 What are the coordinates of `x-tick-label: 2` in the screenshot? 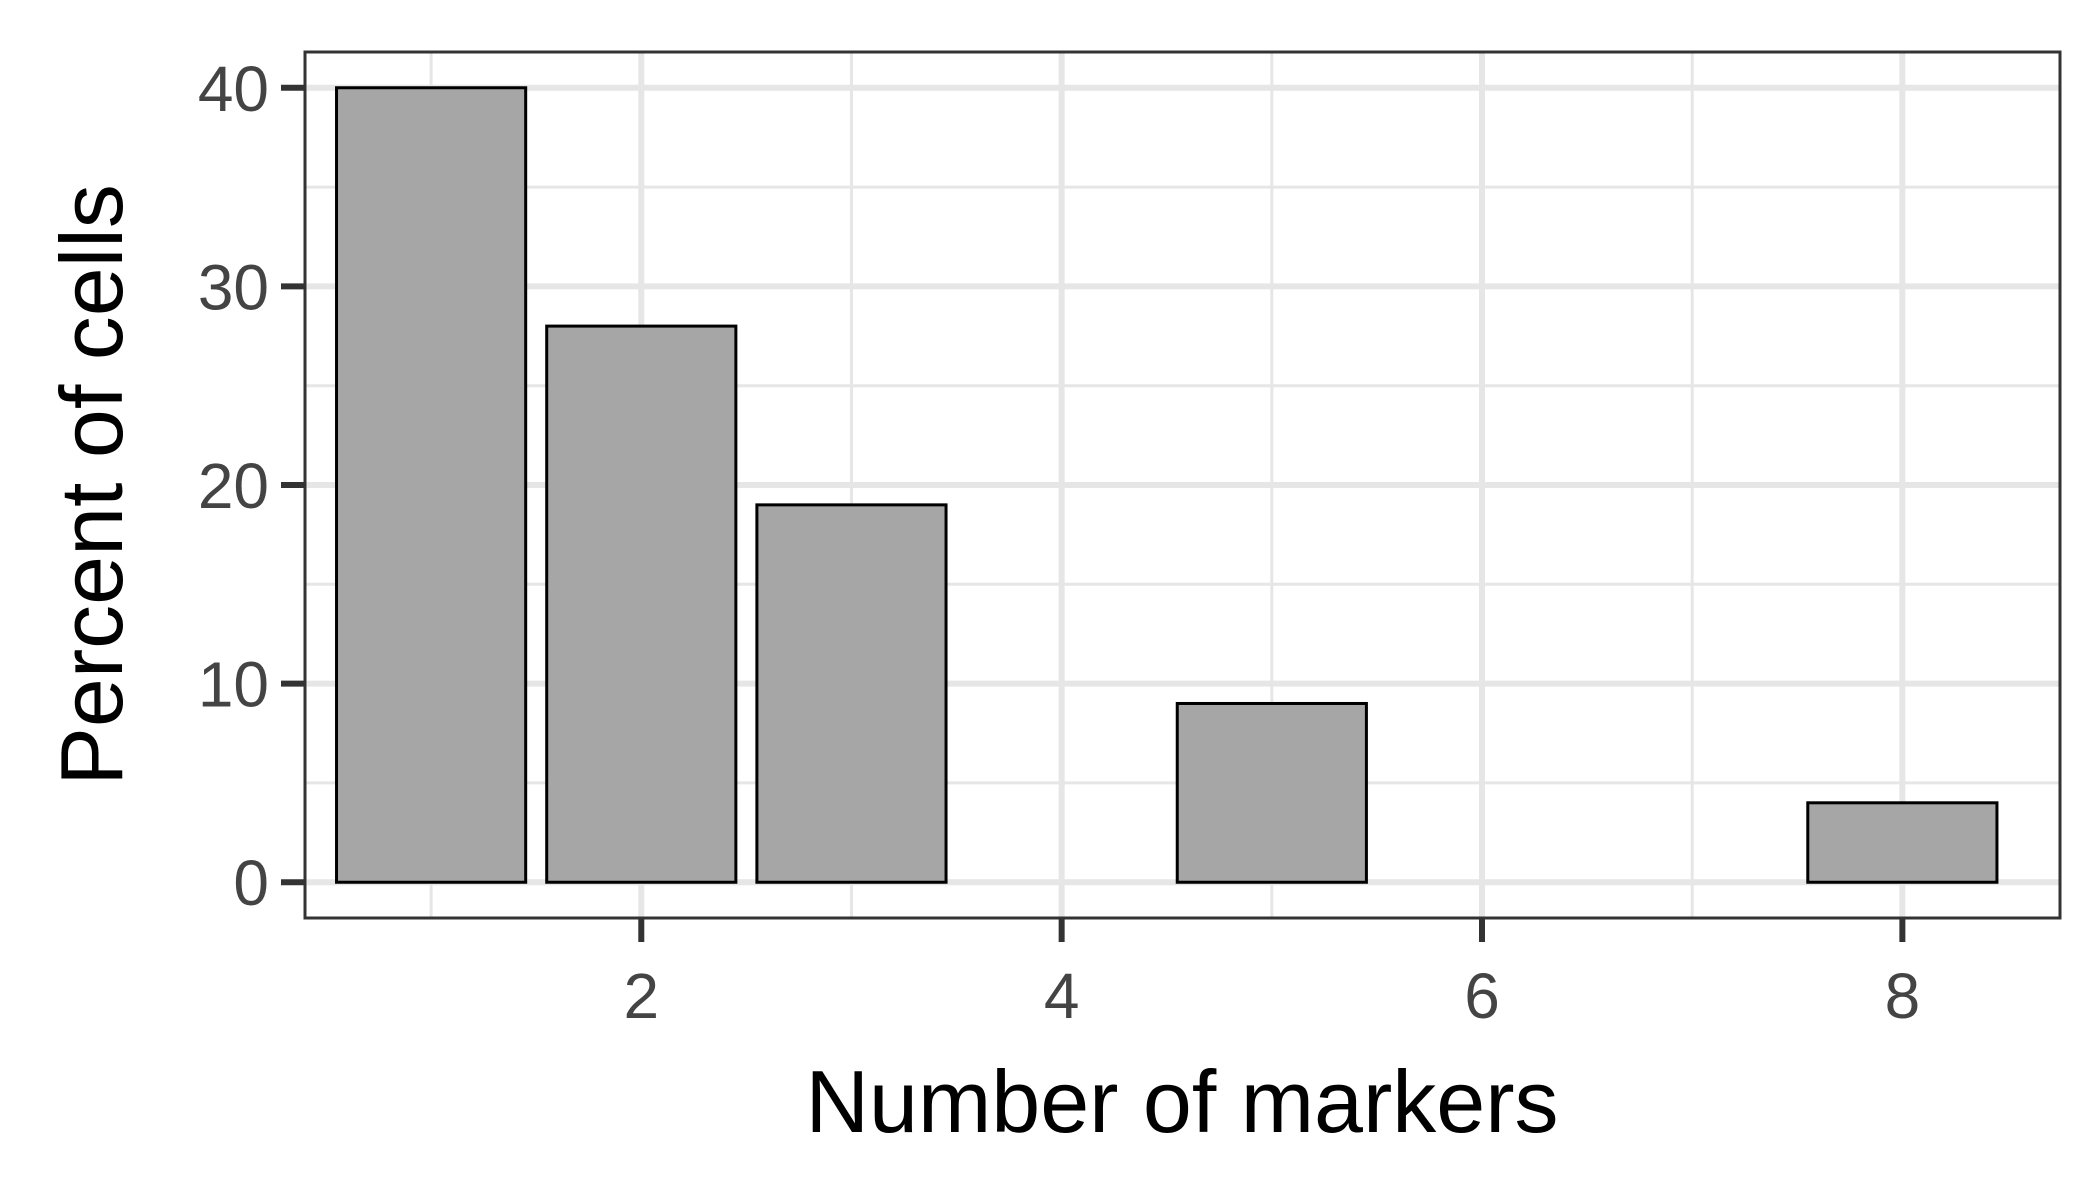 It's located at (641, 996).